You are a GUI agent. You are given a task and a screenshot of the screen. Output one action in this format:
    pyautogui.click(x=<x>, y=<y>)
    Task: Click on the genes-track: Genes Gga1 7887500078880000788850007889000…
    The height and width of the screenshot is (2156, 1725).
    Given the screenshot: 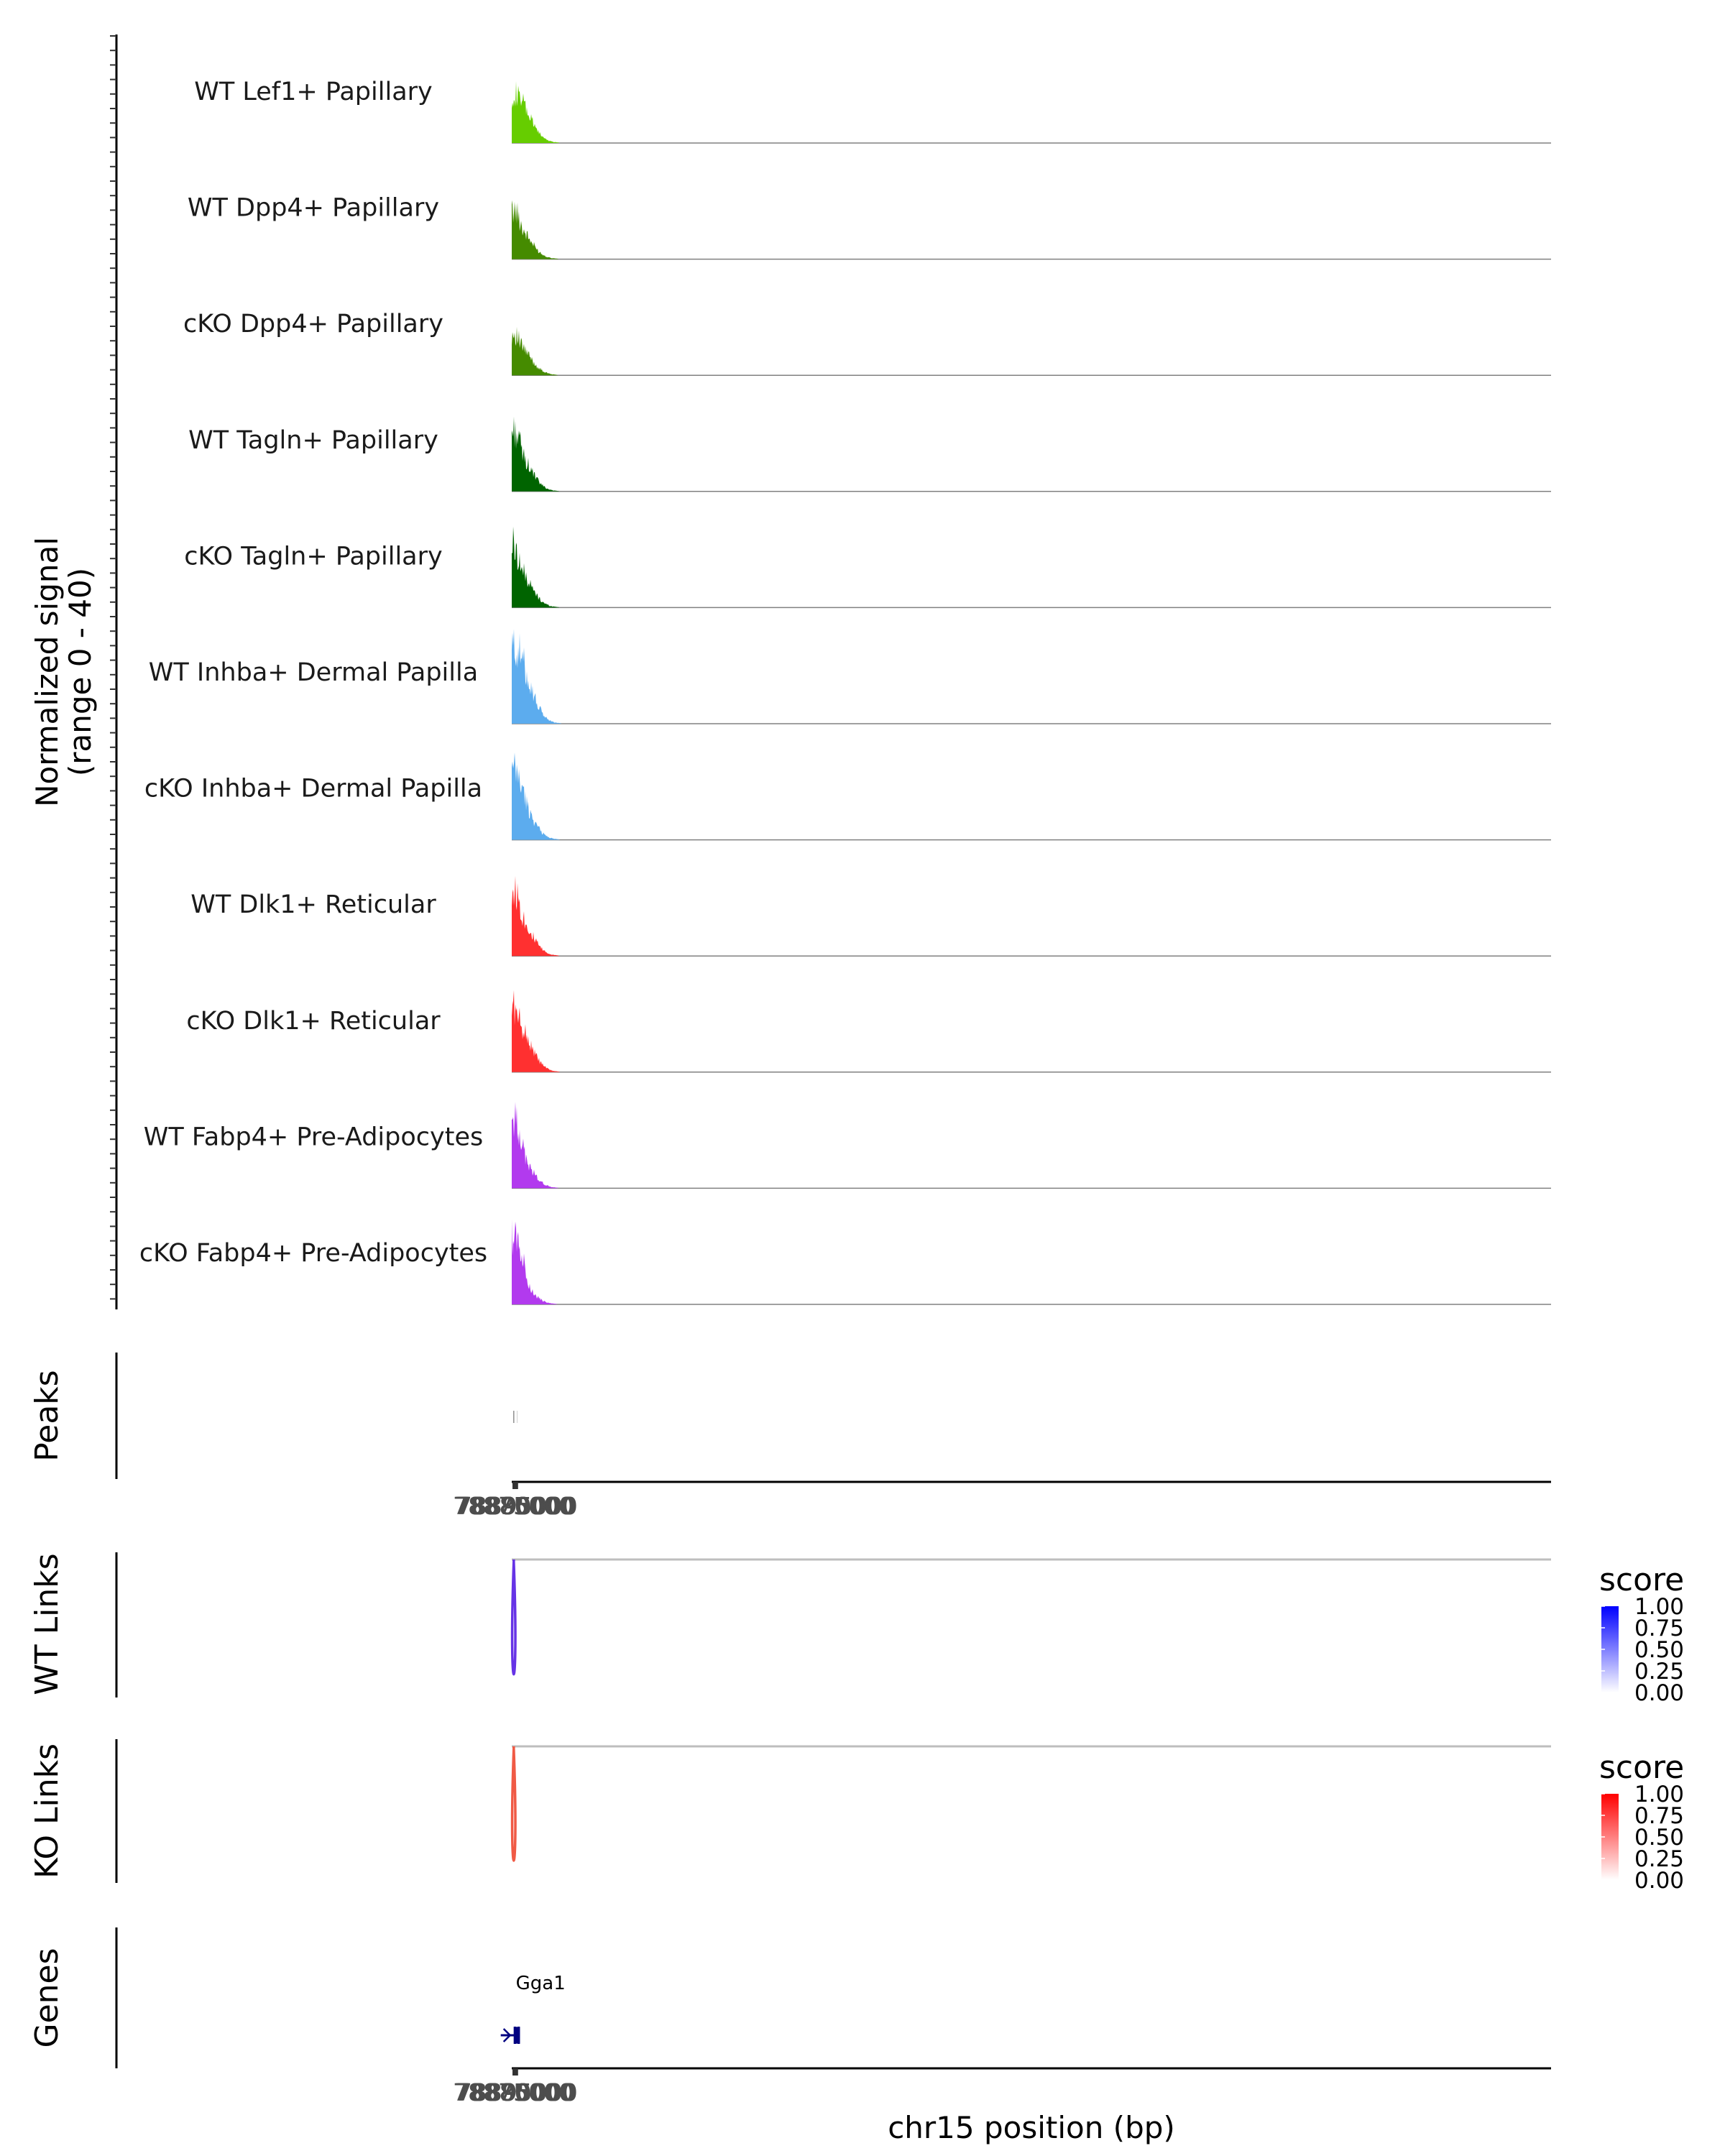 What is the action you would take?
    pyautogui.click(x=790, y=2036)
    